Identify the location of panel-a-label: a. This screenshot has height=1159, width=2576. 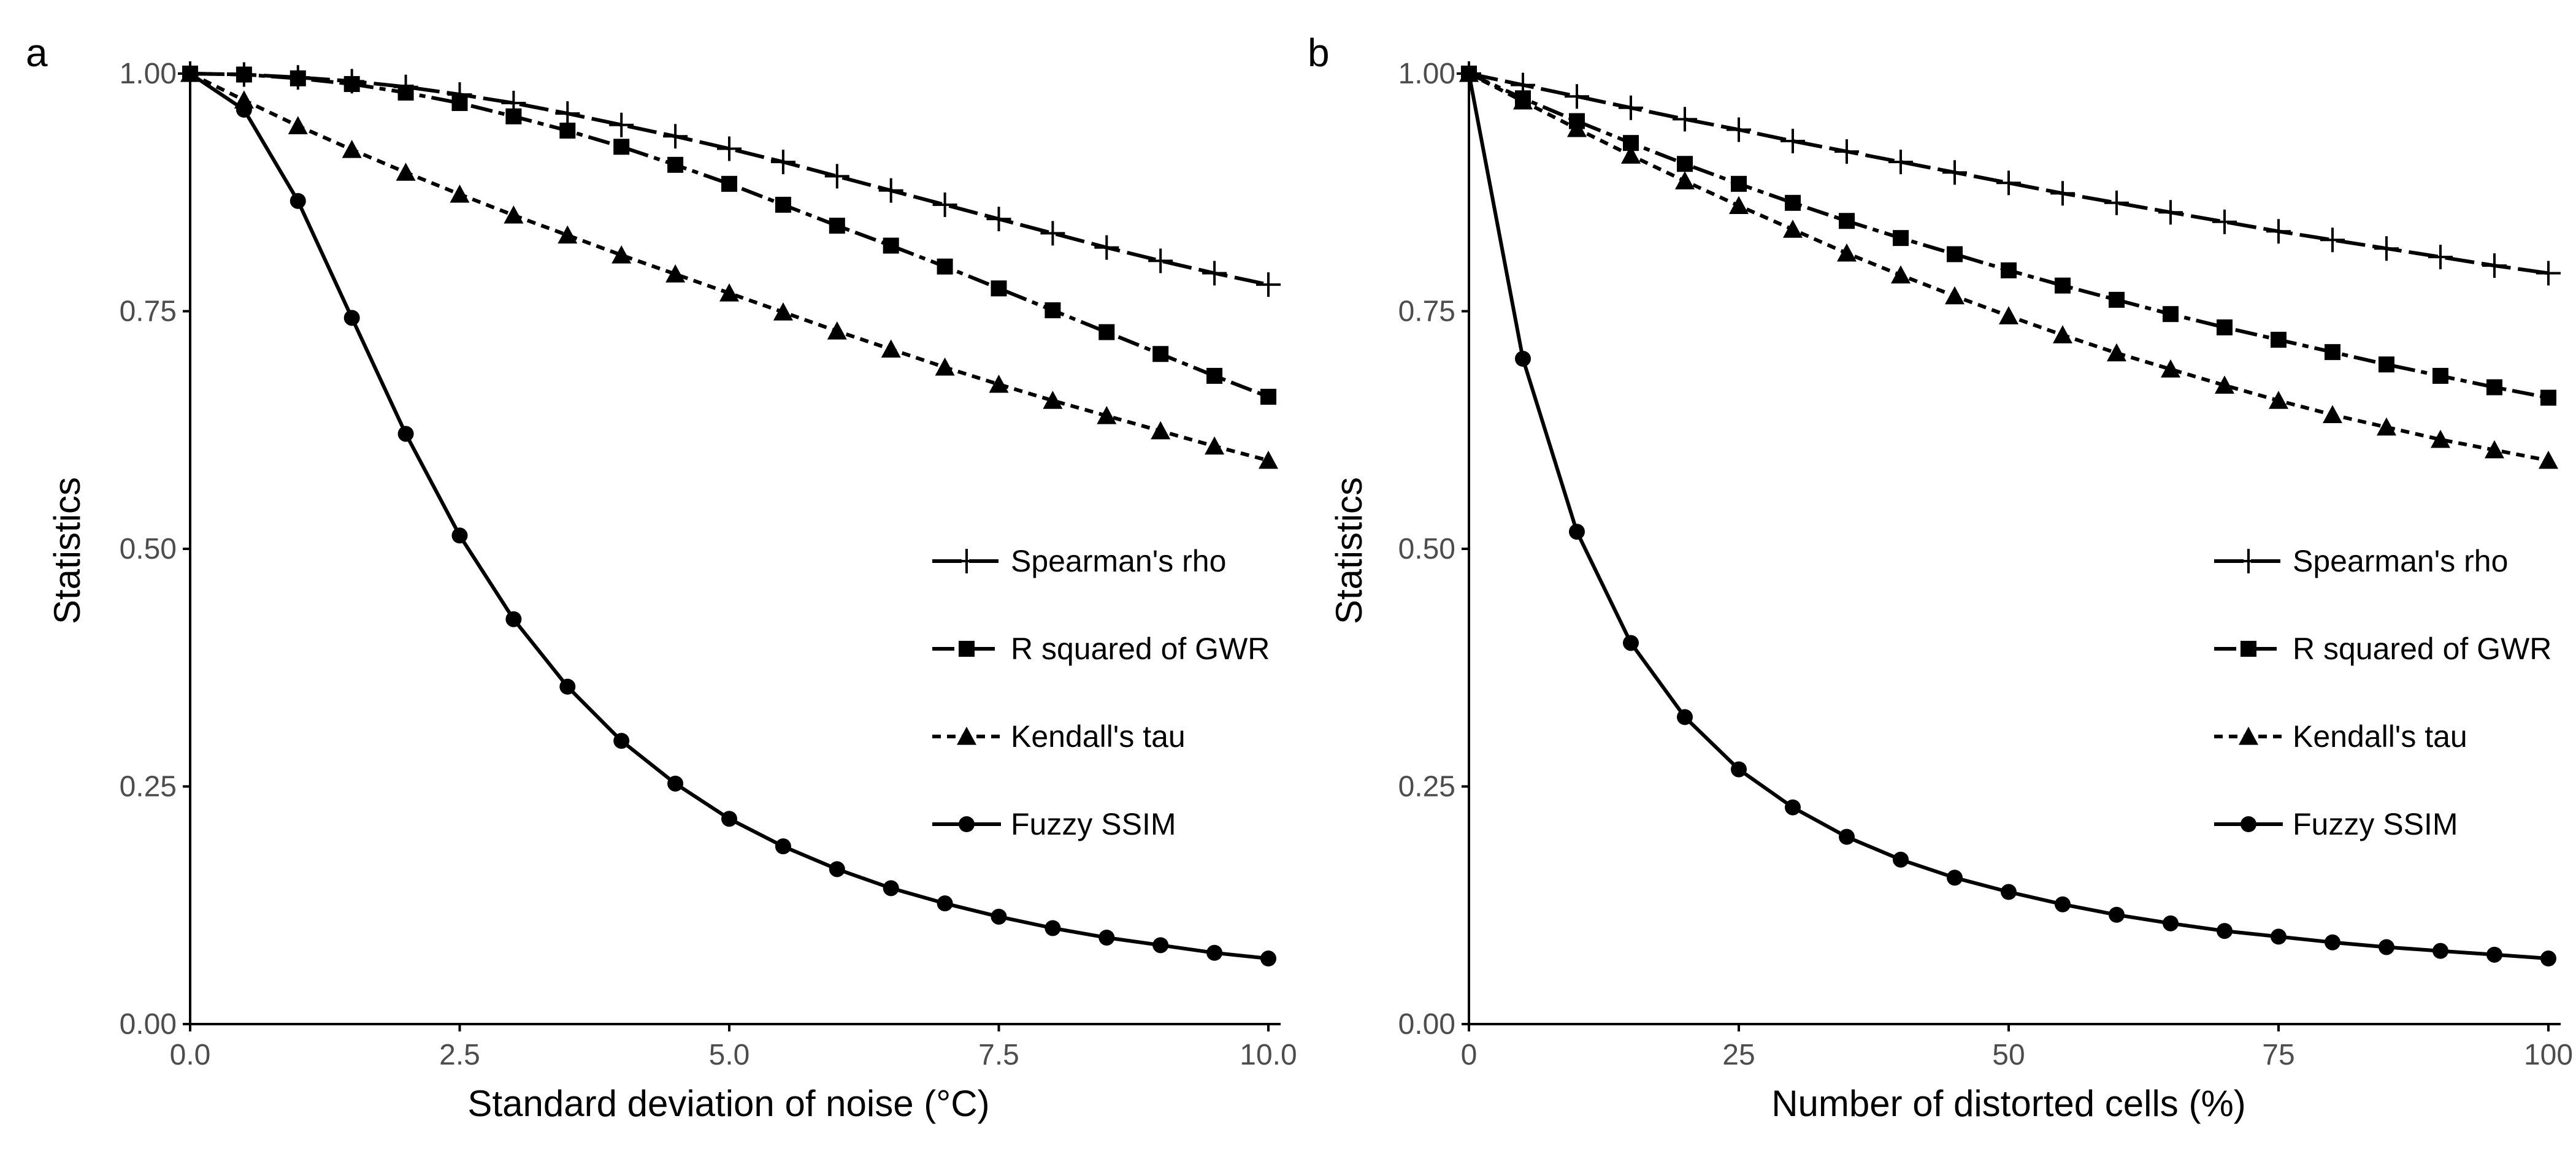
(37, 53).